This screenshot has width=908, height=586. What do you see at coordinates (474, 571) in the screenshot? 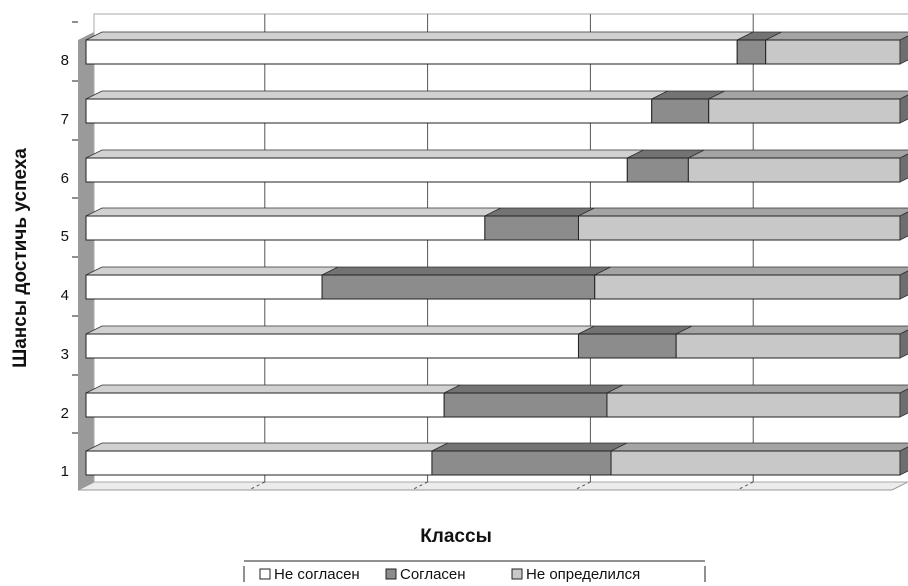
I see `legend: Не согласен Согласен Не определился` at bounding box center [474, 571].